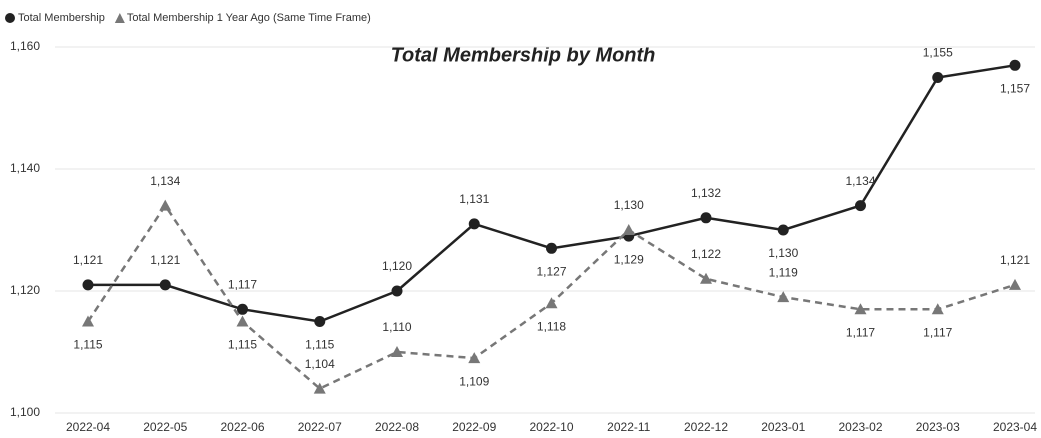 The width and height of the screenshot is (1041, 438). Describe the element at coordinates (474, 199) in the screenshot. I see `data-label: 1,131` at that location.